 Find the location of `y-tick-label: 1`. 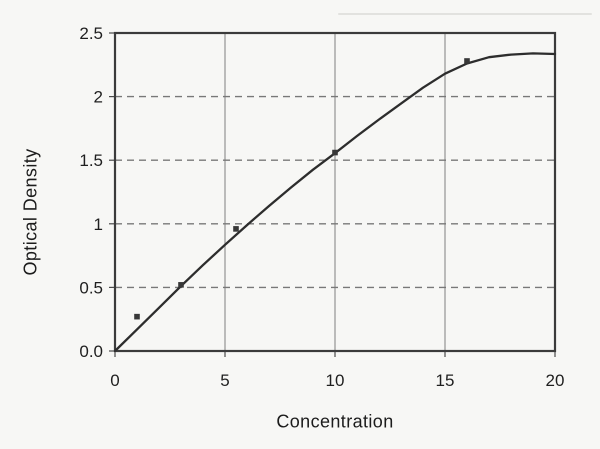

y-tick-label: 1 is located at coordinates (98, 224).